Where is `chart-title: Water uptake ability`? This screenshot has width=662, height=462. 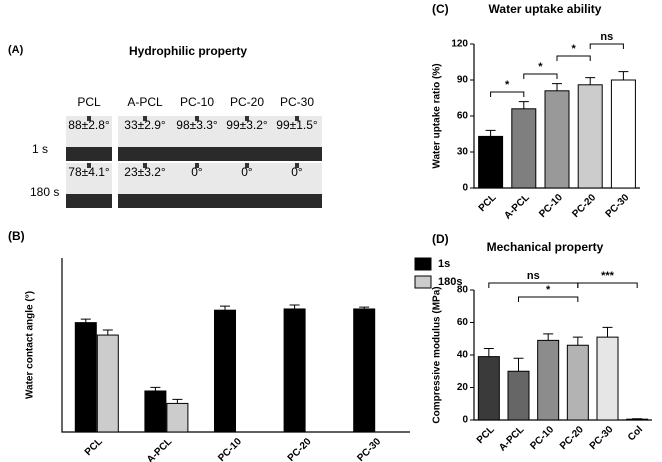
chart-title: Water uptake ability is located at coordinates (545, 9).